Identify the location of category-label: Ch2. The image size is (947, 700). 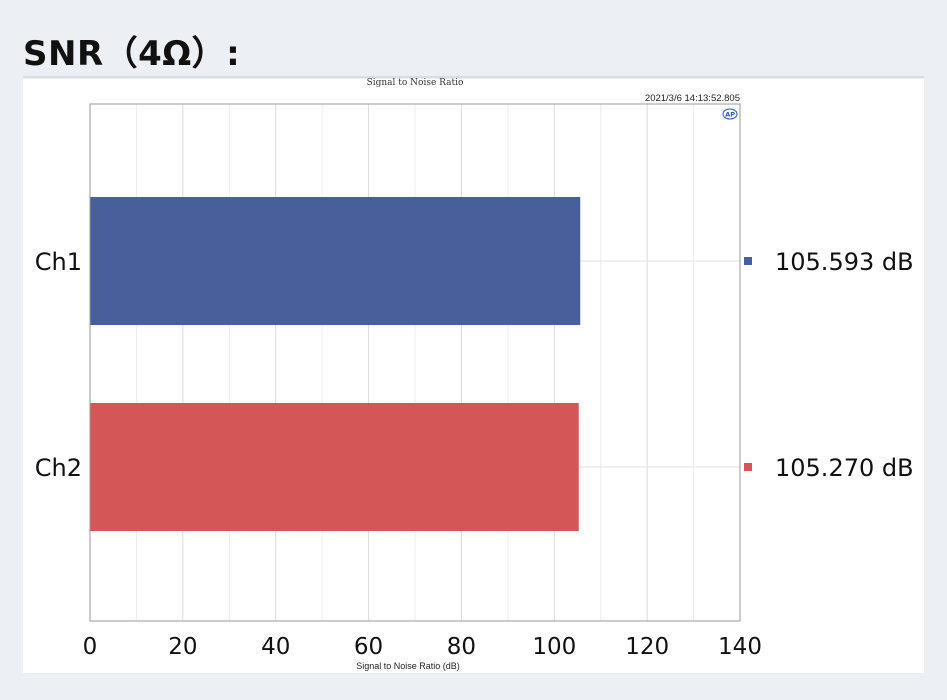
(58, 468).